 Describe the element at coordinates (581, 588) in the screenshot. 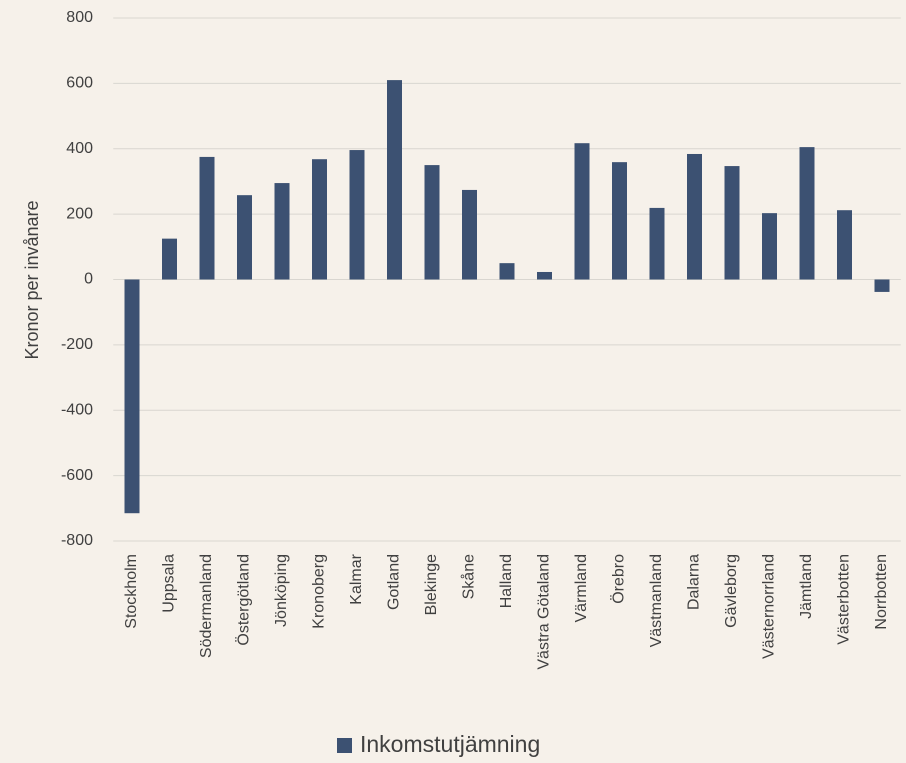

I see `x-tick-label: Värmland` at that location.